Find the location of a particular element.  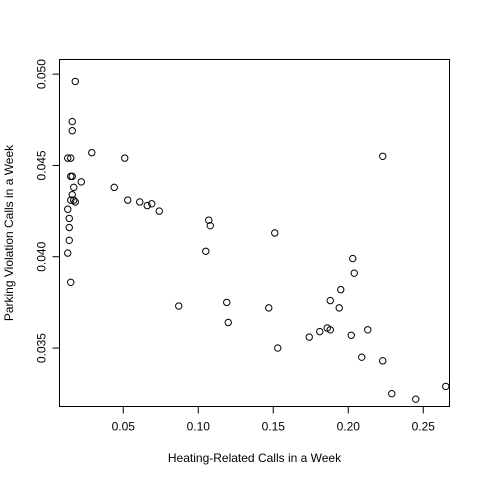

x-tick-label: 0.05 is located at coordinates (124, 427).